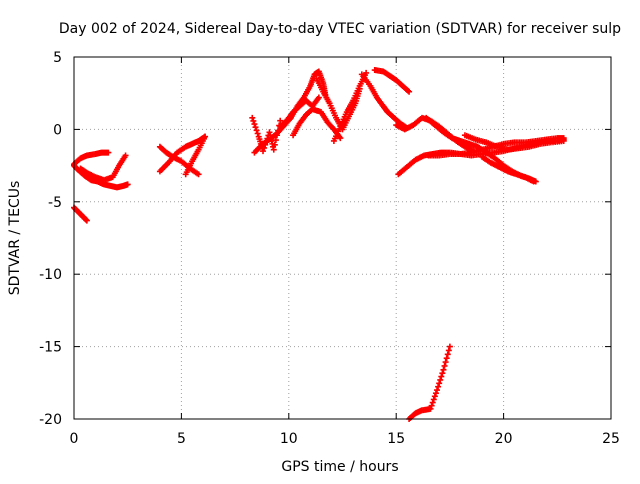  I want to click on y-tick-label: -5, so click(55, 203).